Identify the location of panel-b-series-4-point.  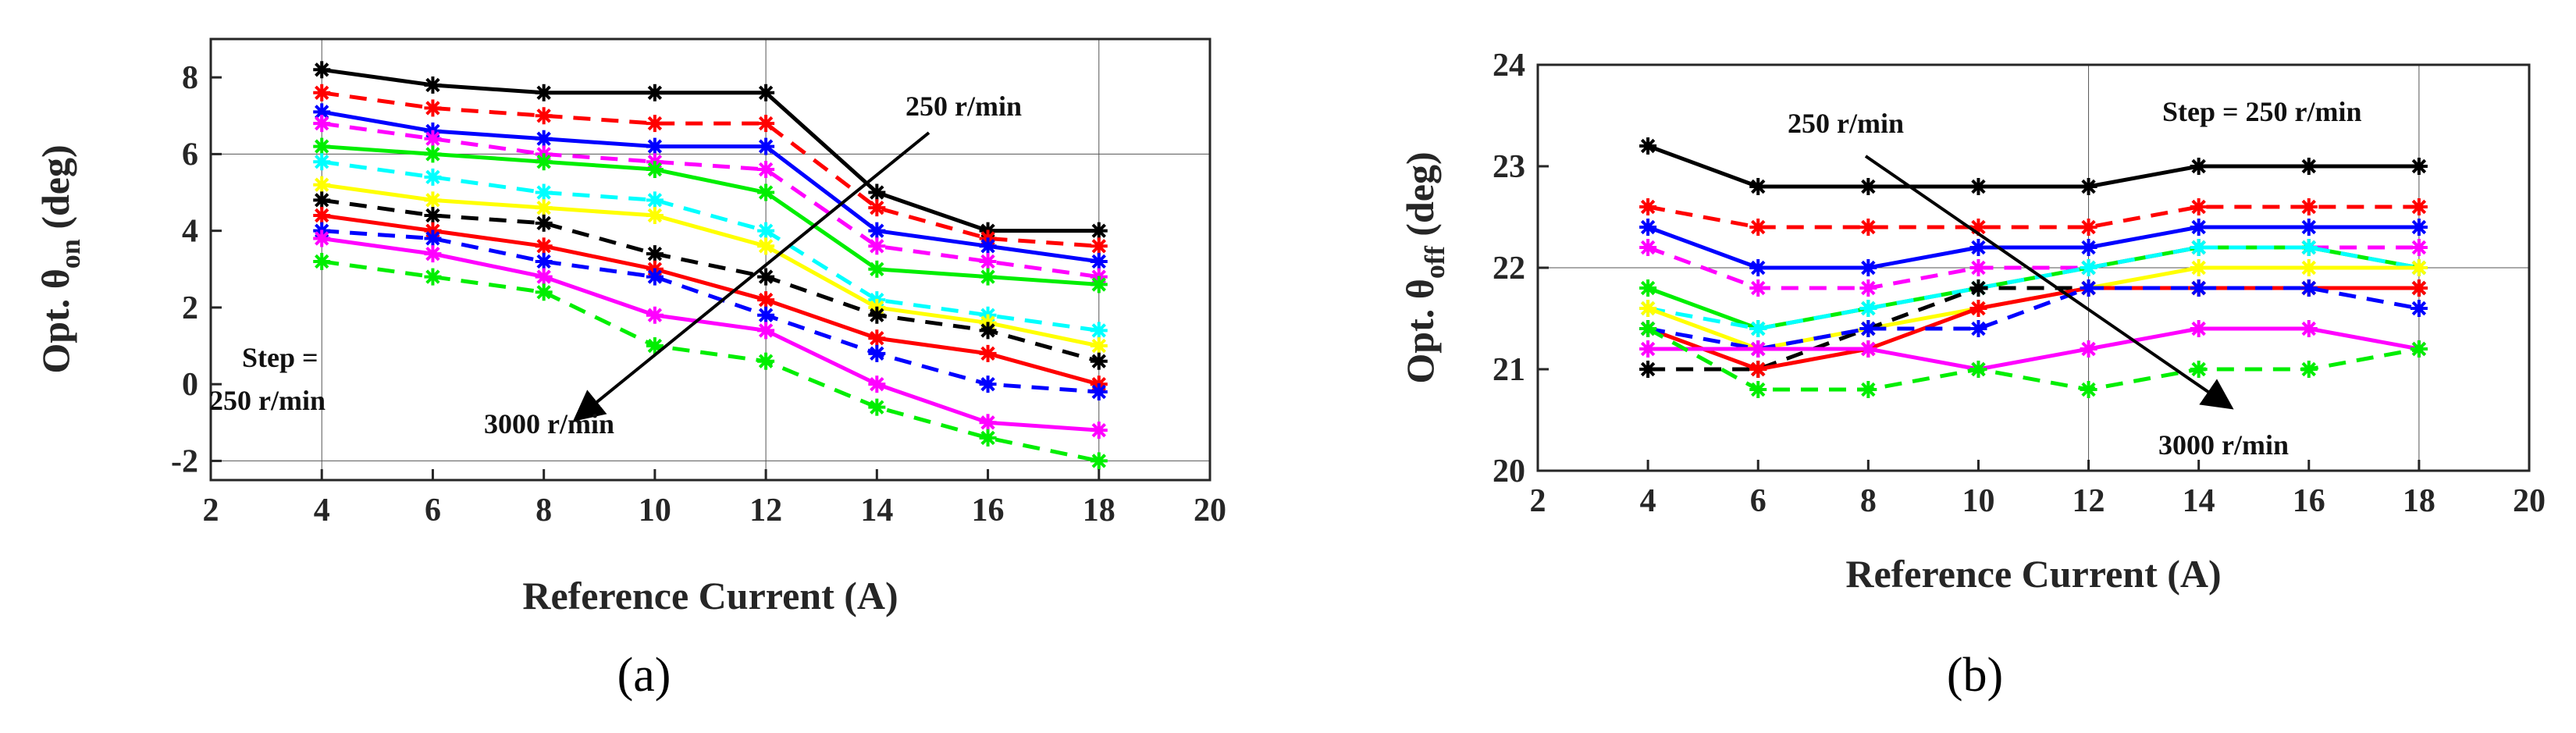
(1868, 288).